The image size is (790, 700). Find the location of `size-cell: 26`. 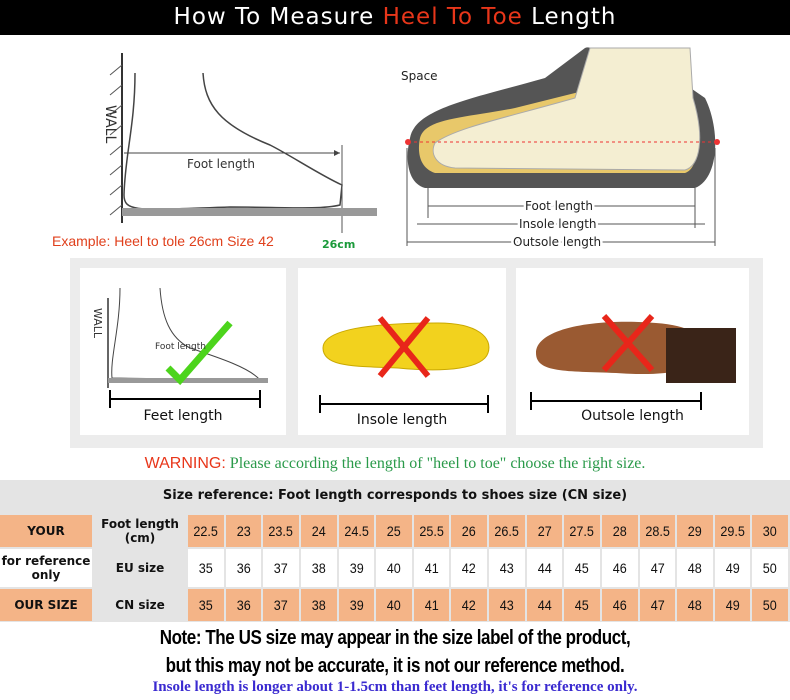

size-cell: 26 is located at coordinates (469, 531).